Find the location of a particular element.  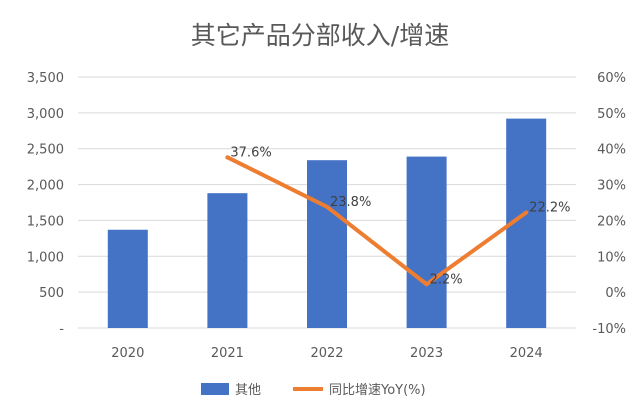

y-left-tick-label: 500 is located at coordinates (51, 293).